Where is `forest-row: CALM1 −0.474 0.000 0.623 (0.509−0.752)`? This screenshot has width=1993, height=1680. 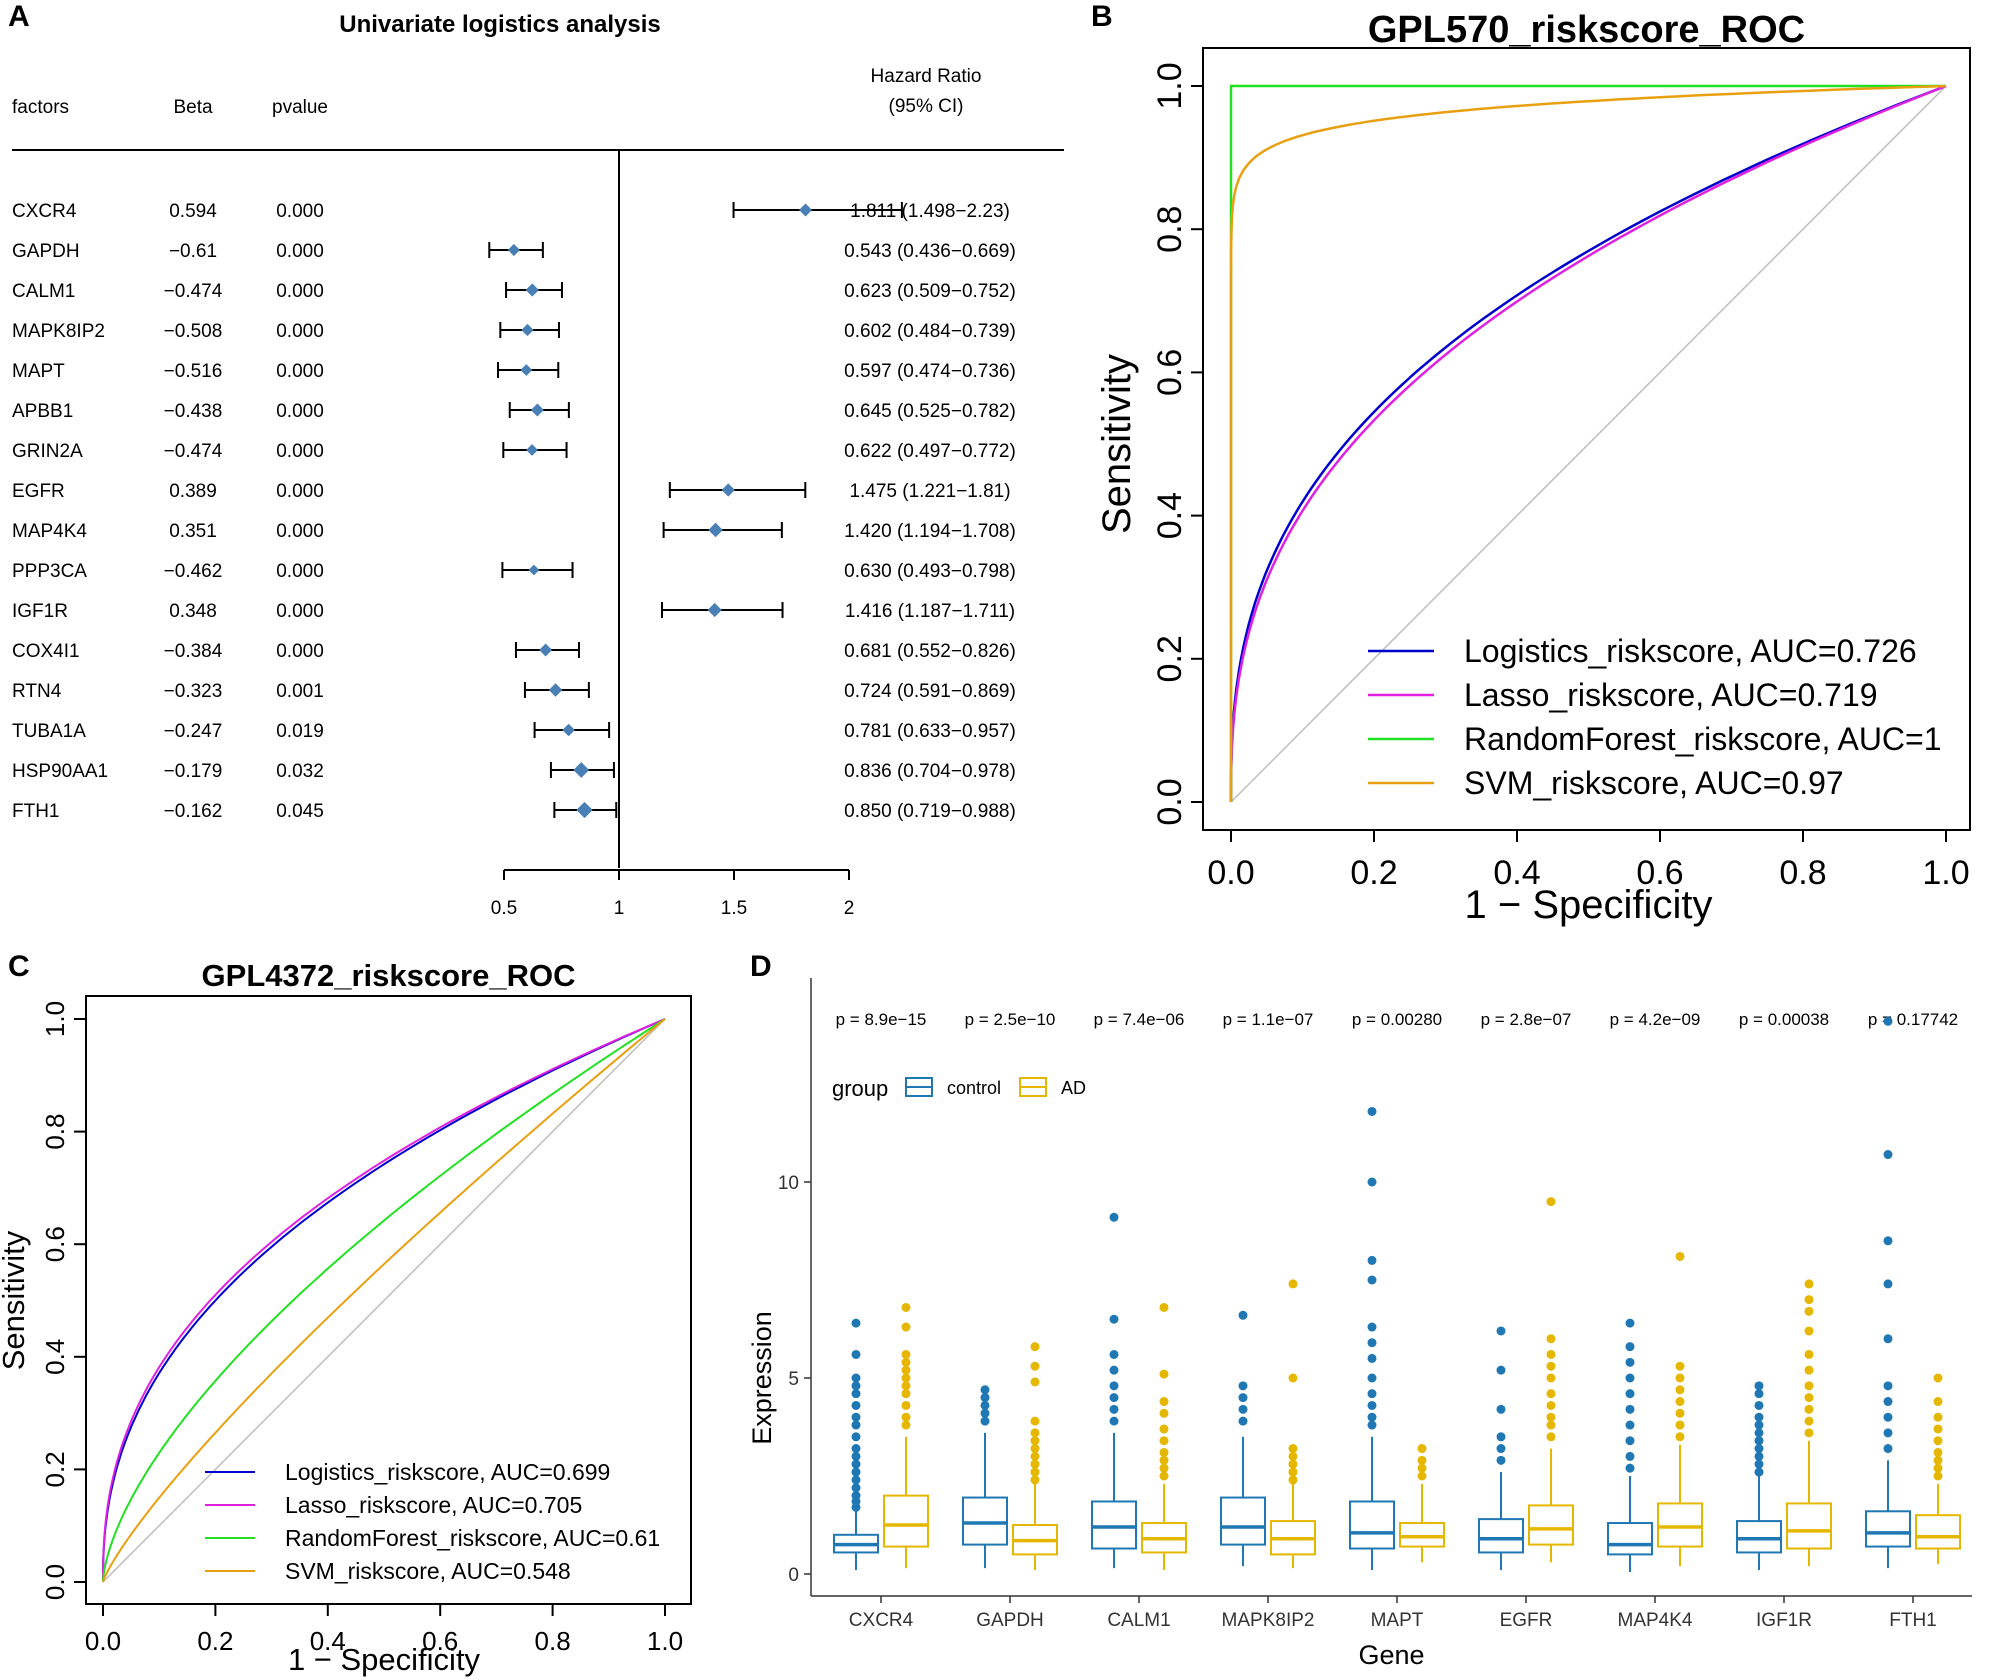 forest-row: CALM1 −0.474 0.000 0.623 (0.509−0.752) is located at coordinates (514, 291).